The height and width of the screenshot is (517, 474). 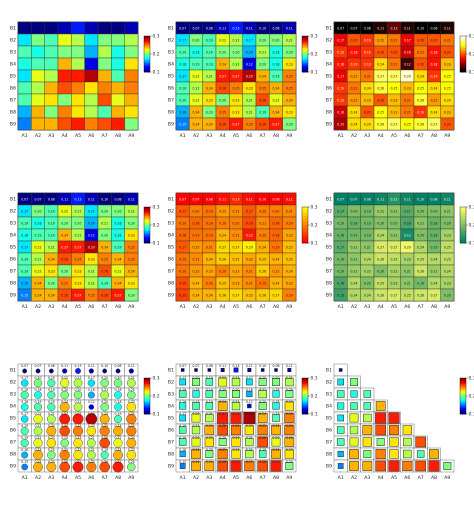 I want to click on y-tick-label: B9, so click(x=13, y=125).